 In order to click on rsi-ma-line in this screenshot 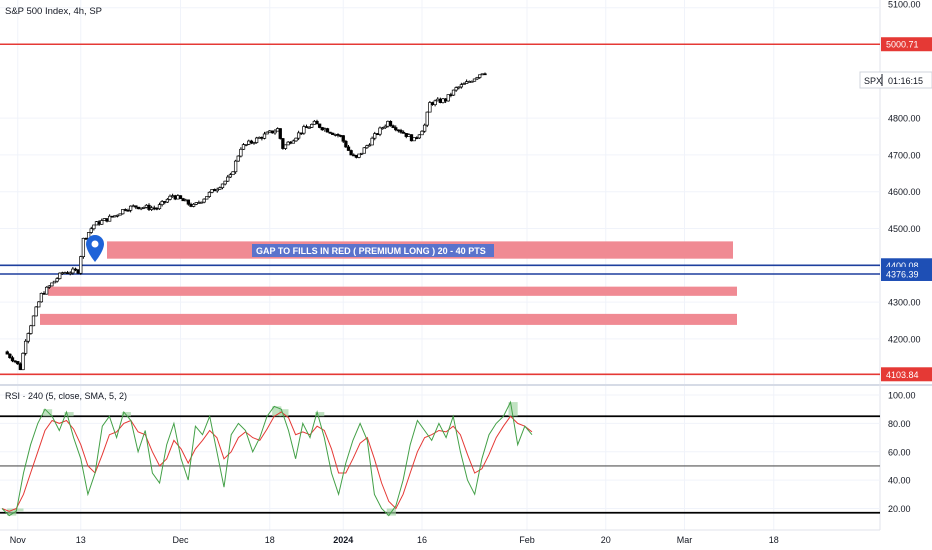, I will do `click(267, 461)`.